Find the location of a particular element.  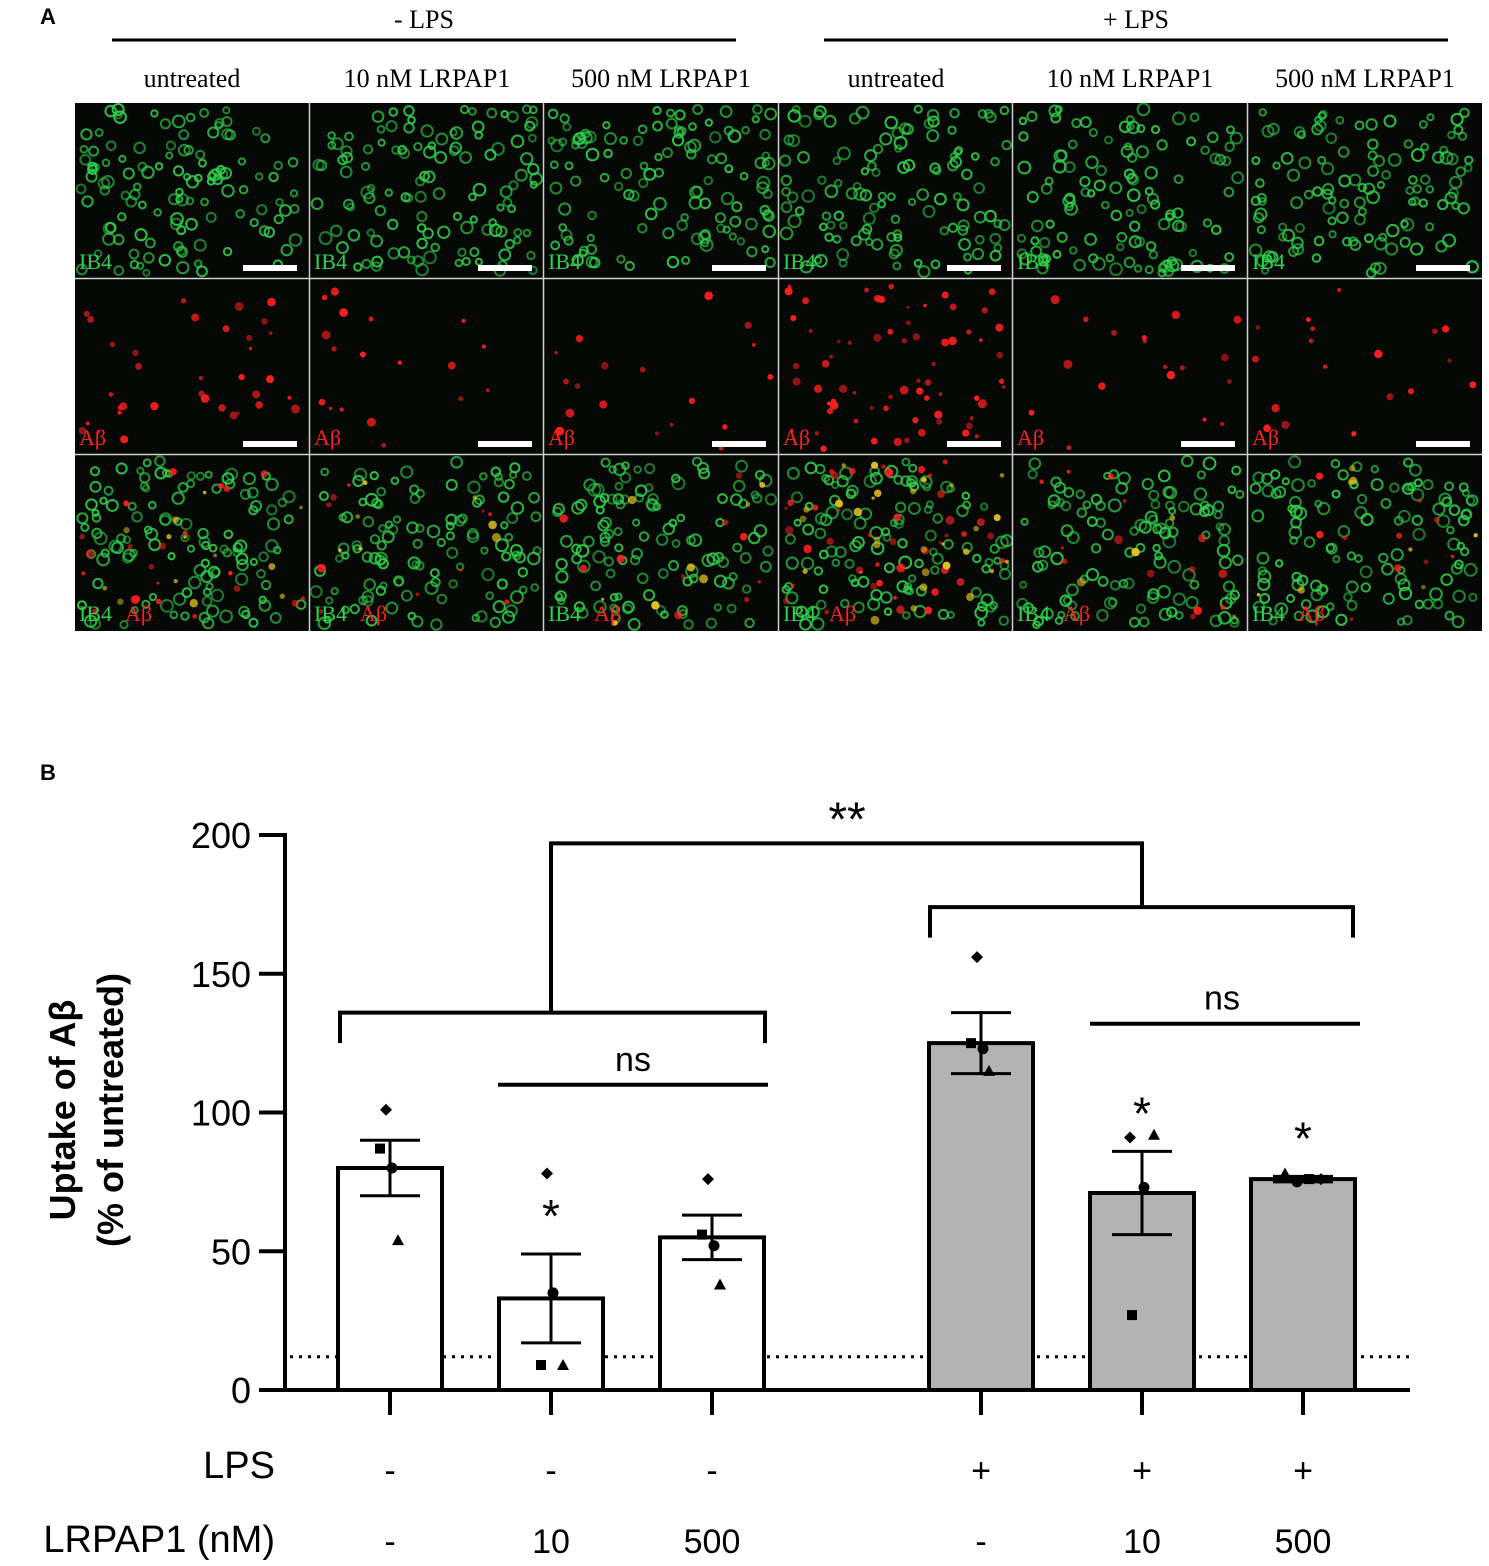

lps-value: + is located at coordinates (1142, 1471).